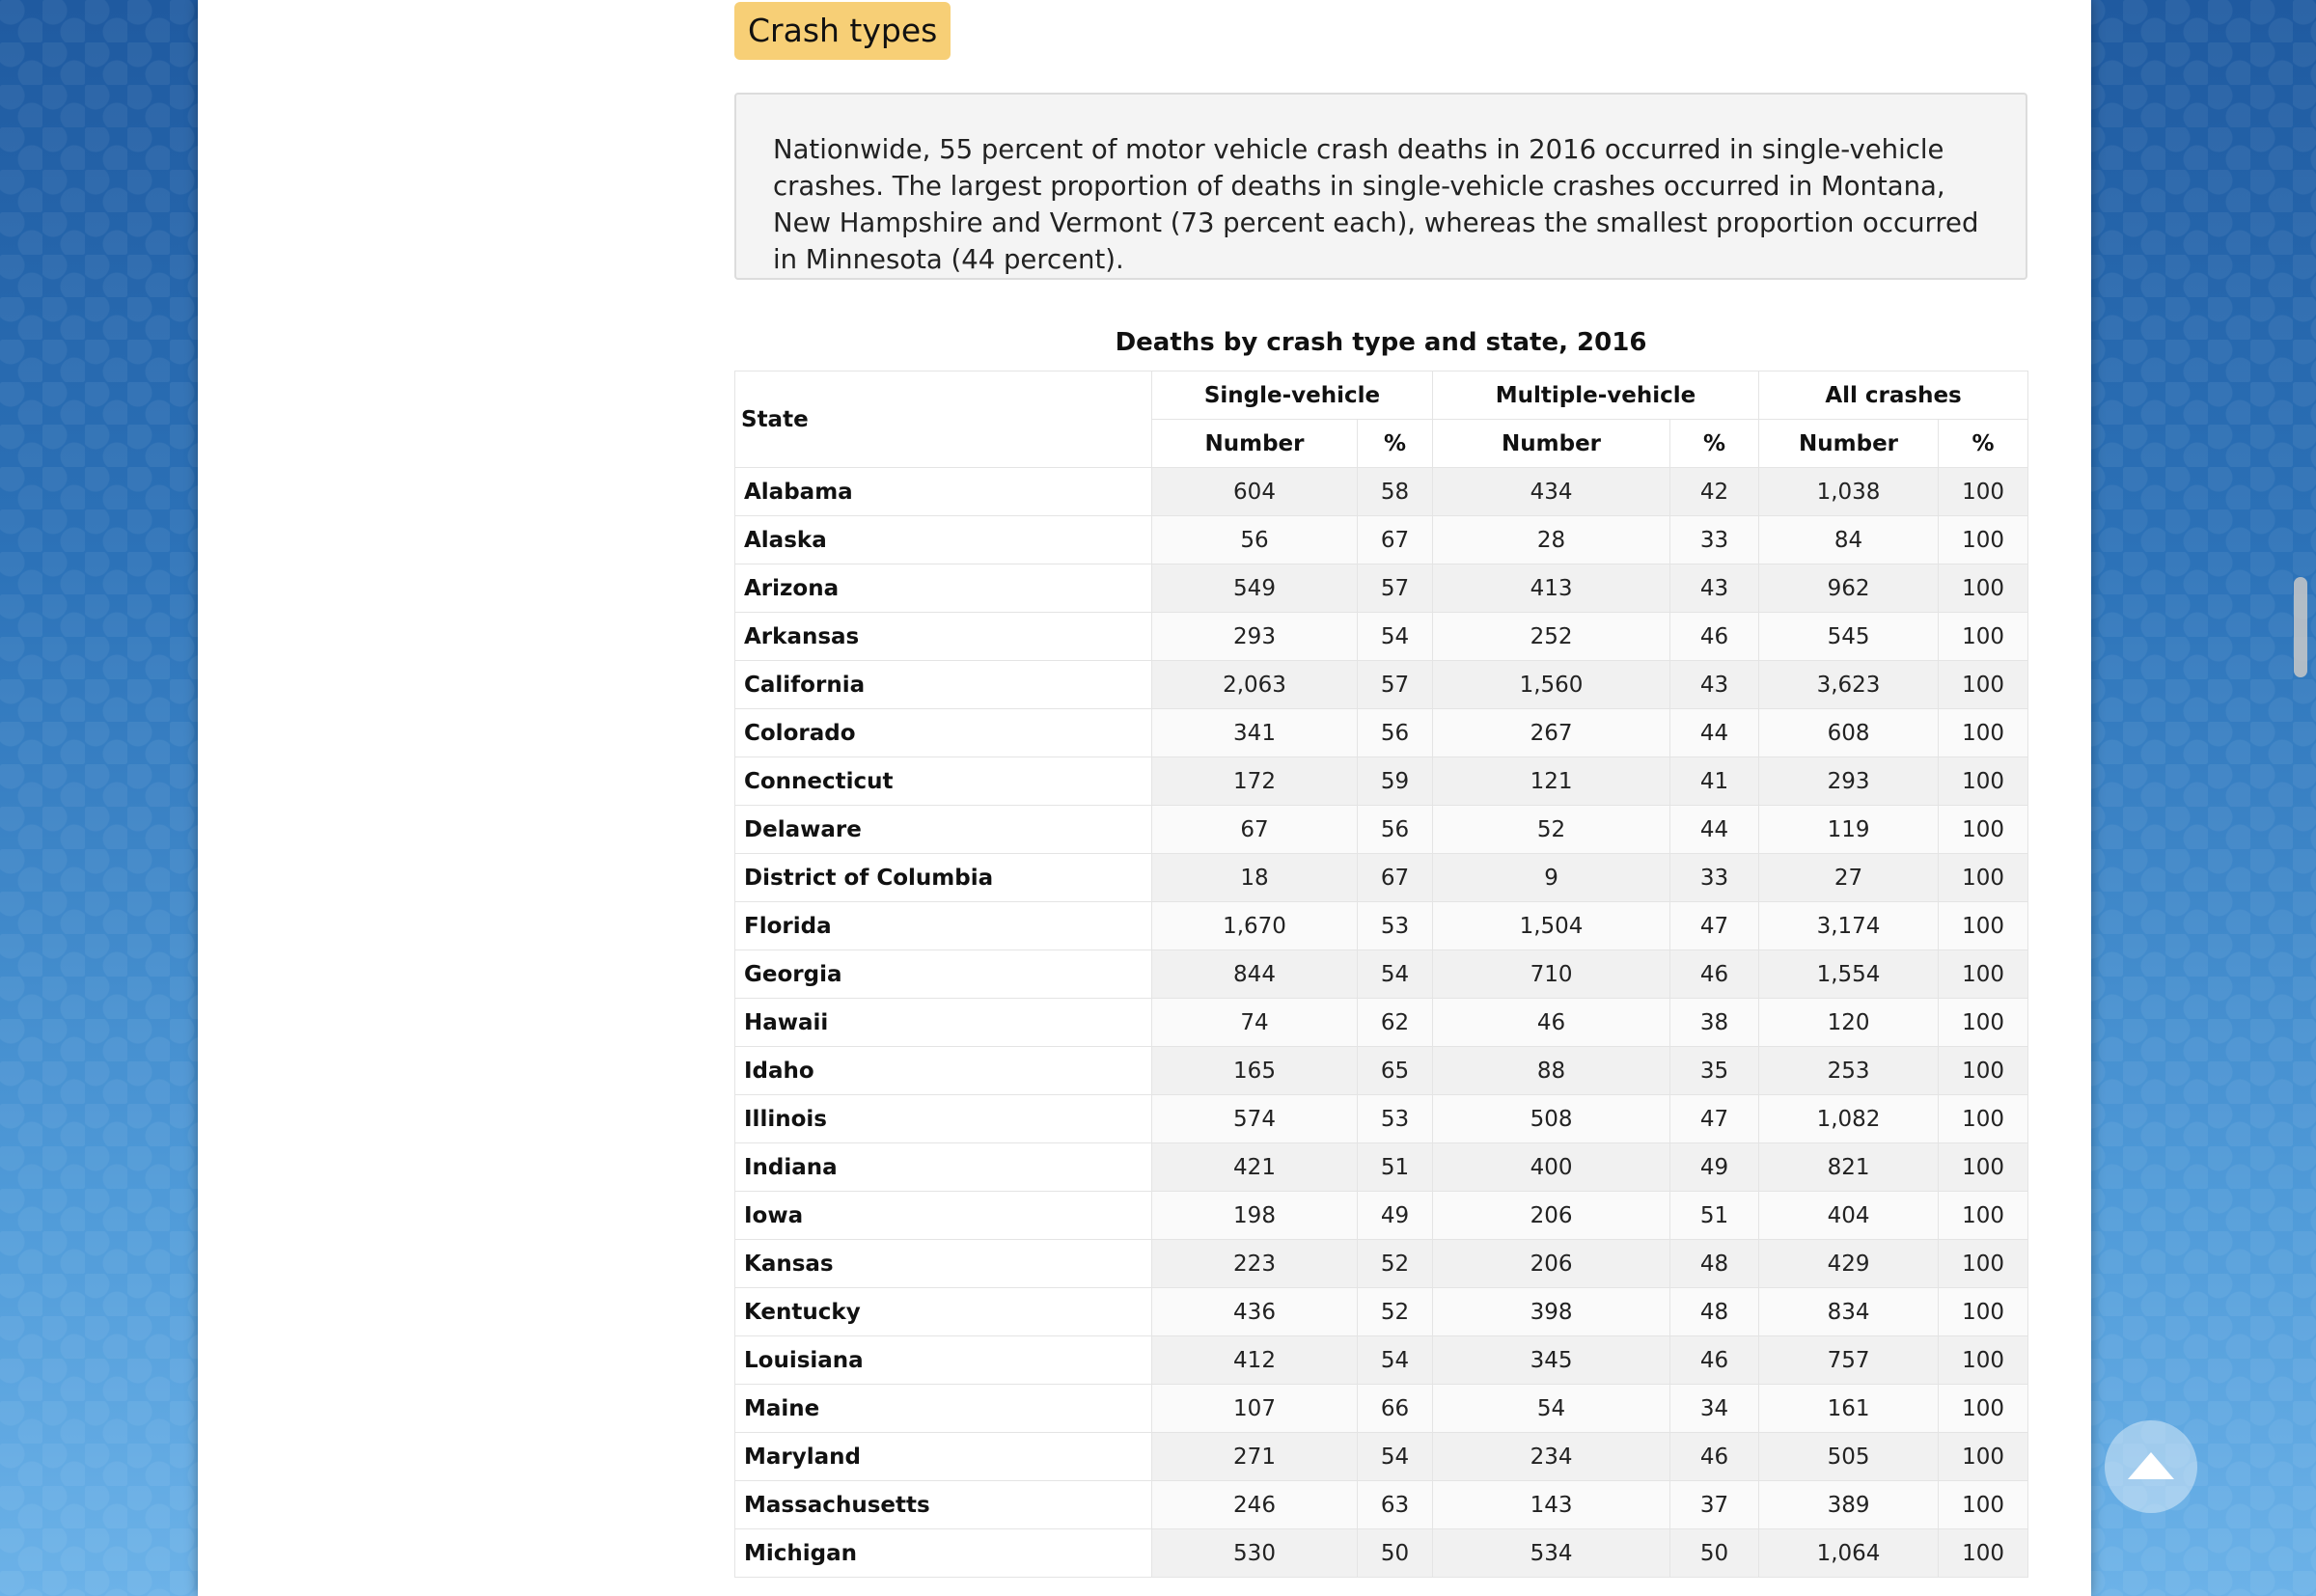 Image resolution: width=2316 pixels, height=1596 pixels. I want to click on state-cell: Kentucky, so click(943, 1312).